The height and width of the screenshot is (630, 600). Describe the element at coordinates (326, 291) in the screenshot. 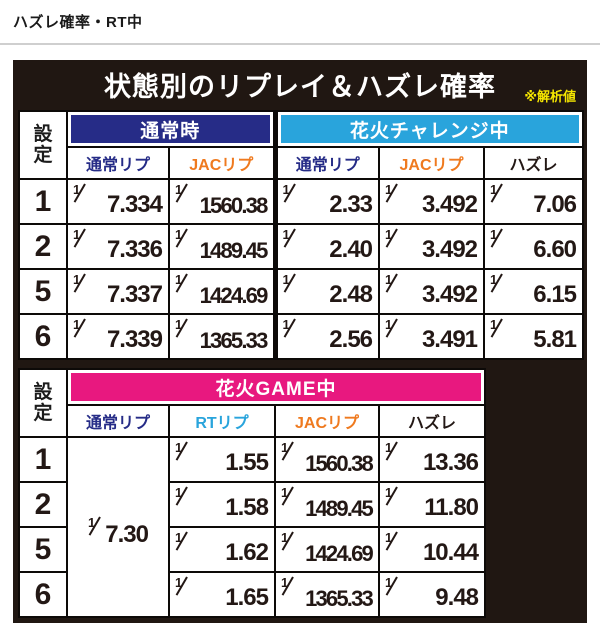

I see `prob-cell: 1 2.48` at that location.